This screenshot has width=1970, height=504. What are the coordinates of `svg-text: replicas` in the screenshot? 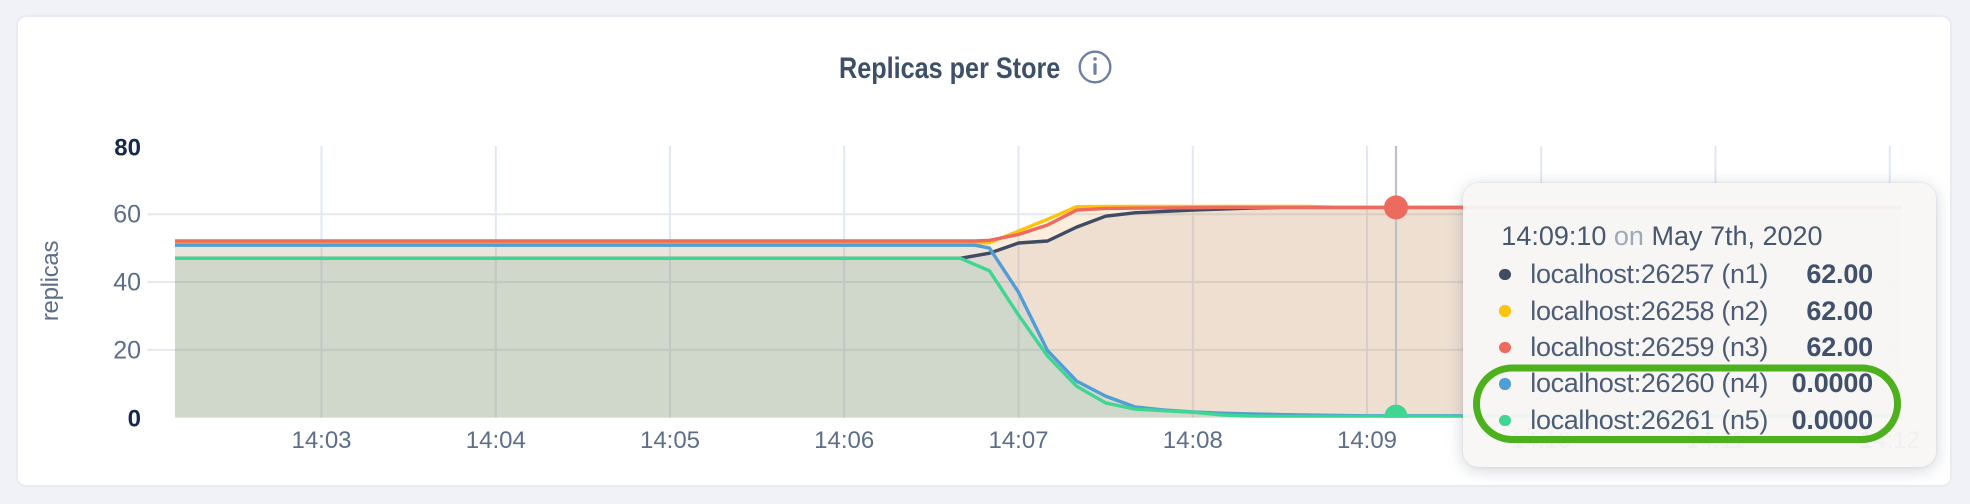 It's located at (50, 281).